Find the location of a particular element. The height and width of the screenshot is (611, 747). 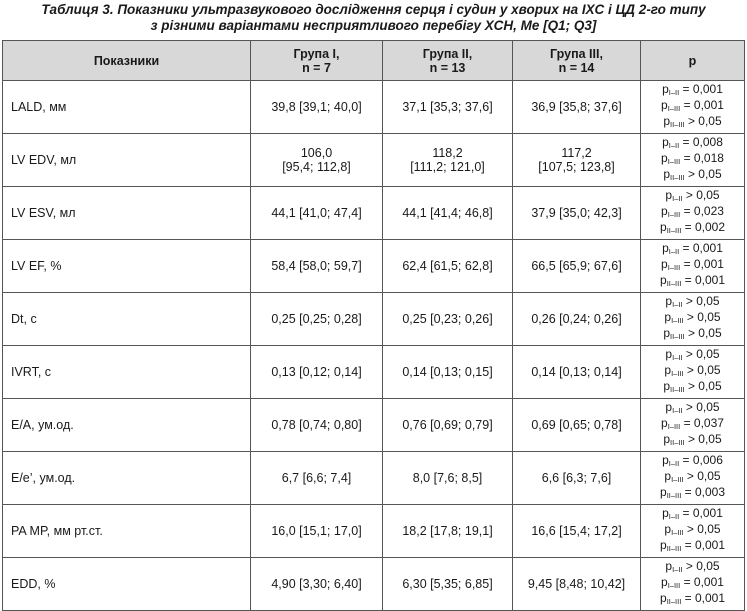

p-value-line: pII–III = 0,002 is located at coordinates (692, 229).